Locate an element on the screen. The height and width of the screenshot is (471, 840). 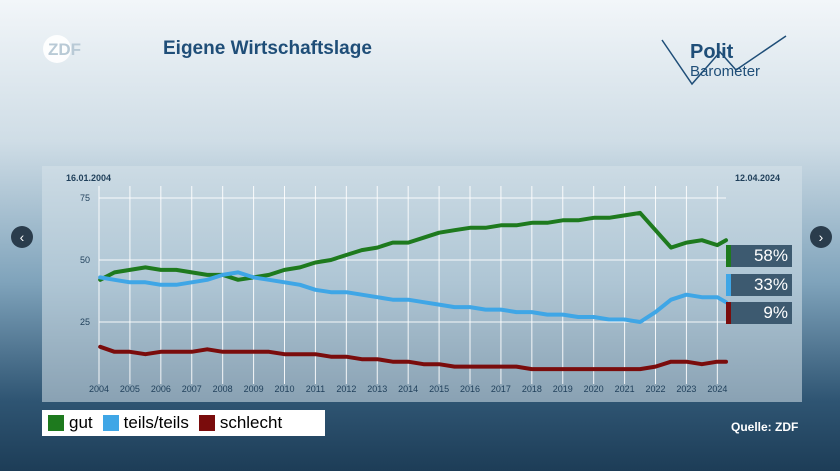
line-series-gut is located at coordinates (413, 246).